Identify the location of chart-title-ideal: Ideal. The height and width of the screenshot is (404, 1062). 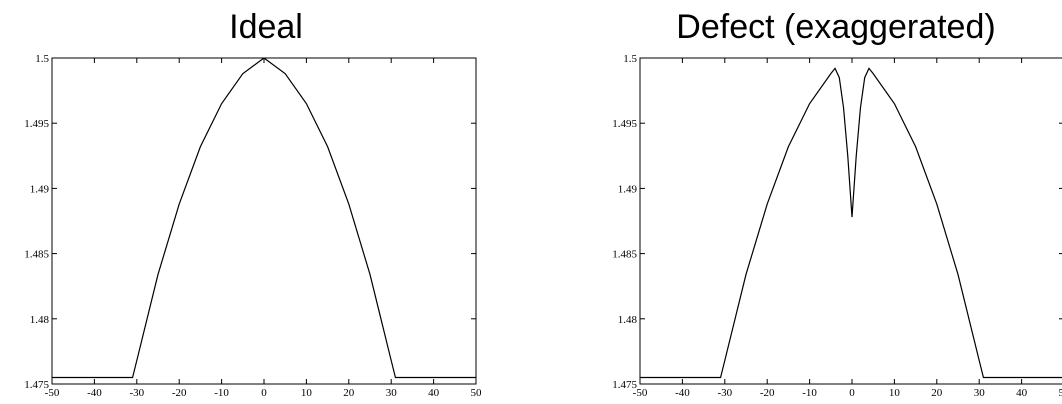
(266, 27).